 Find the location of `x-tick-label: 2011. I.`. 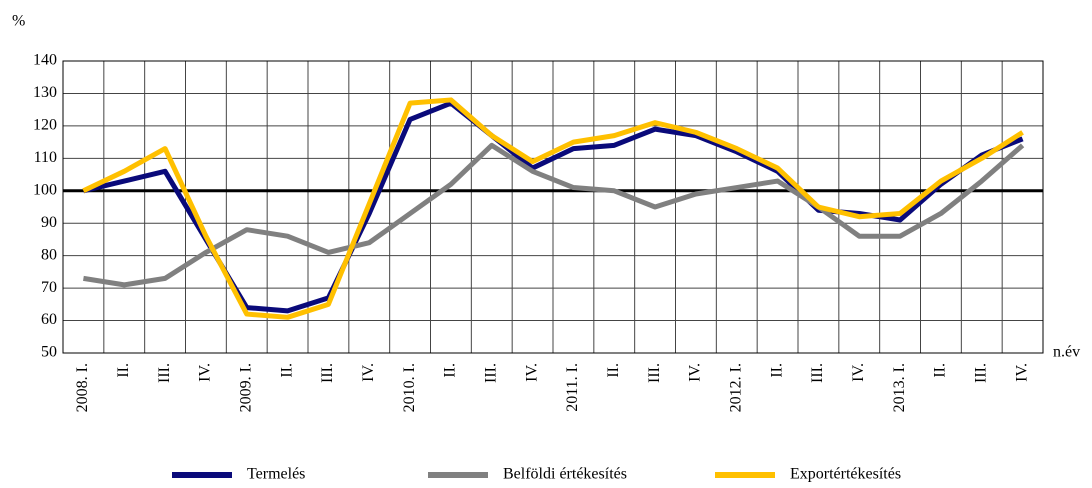

x-tick-label: 2011. I. is located at coordinates (572, 387).